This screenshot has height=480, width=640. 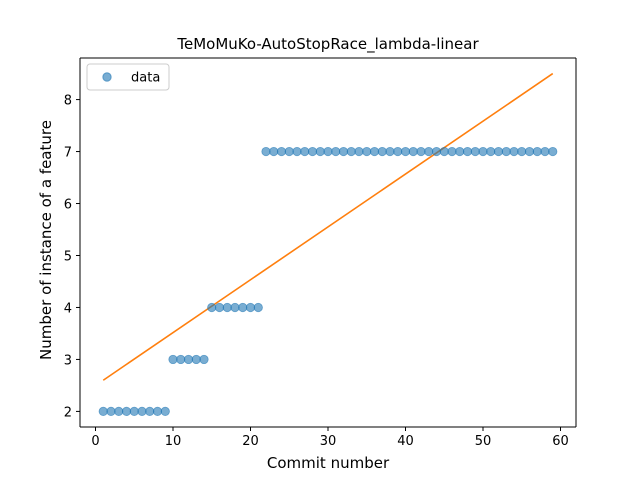 I want to click on legend: data, so click(x=128, y=77).